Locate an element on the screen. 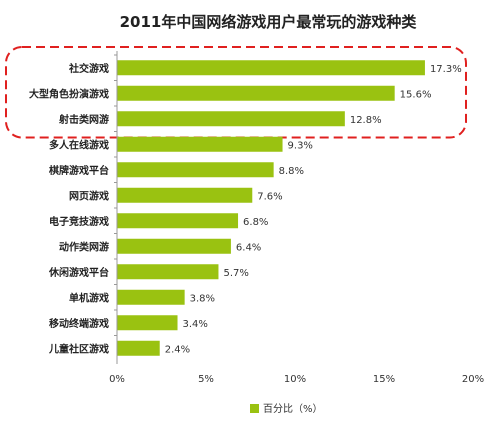 The width and height of the screenshot is (492, 425). category-label: 动作类网游 is located at coordinates (84, 246).